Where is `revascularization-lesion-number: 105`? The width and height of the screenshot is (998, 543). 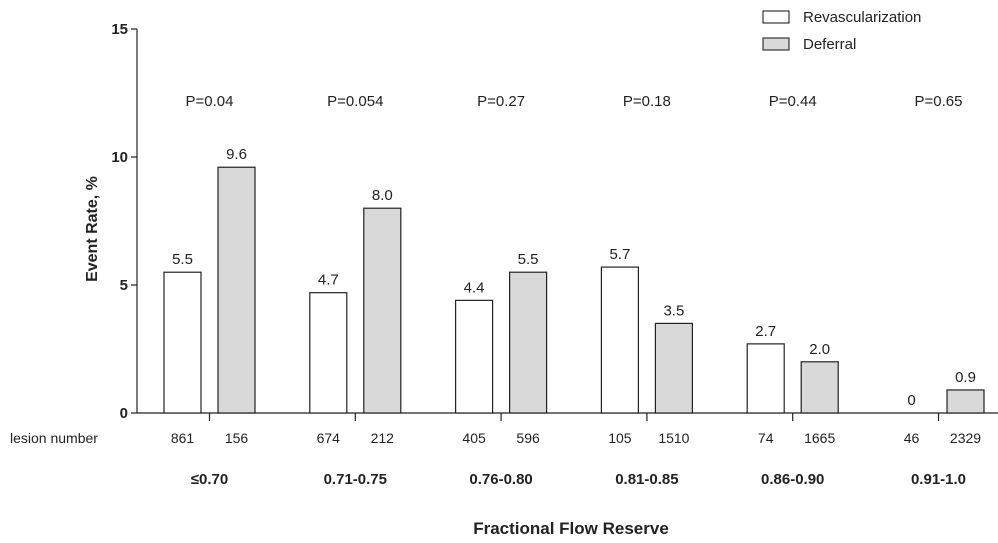 revascularization-lesion-number: 105 is located at coordinates (620, 438).